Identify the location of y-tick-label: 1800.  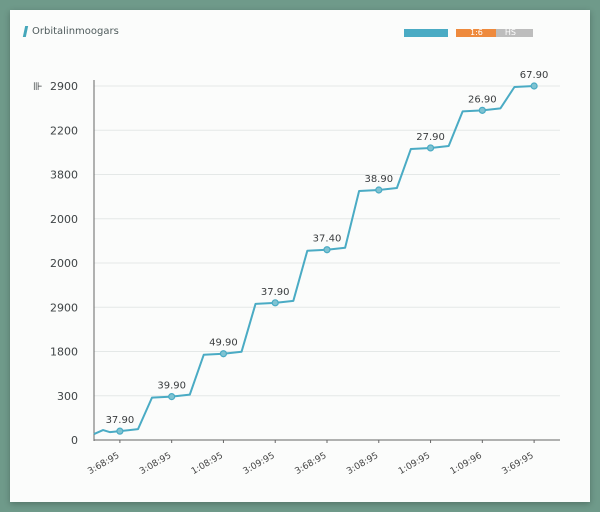
(64, 352).